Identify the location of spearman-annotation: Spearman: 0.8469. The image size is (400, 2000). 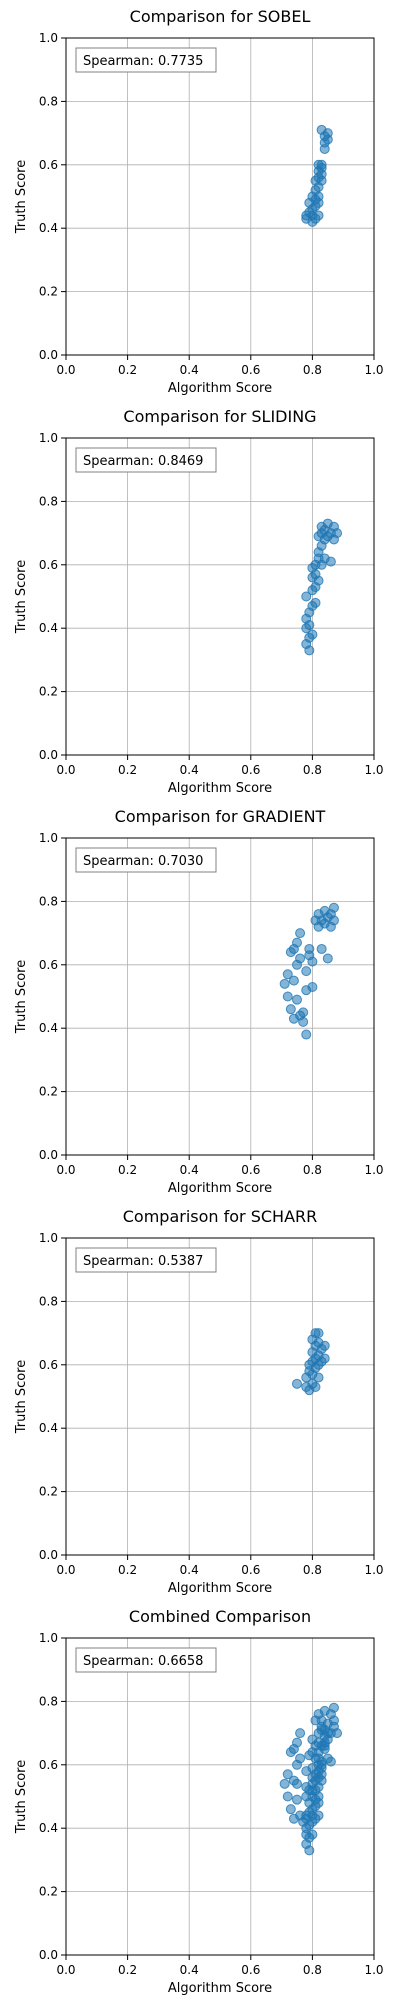
(143, 461).